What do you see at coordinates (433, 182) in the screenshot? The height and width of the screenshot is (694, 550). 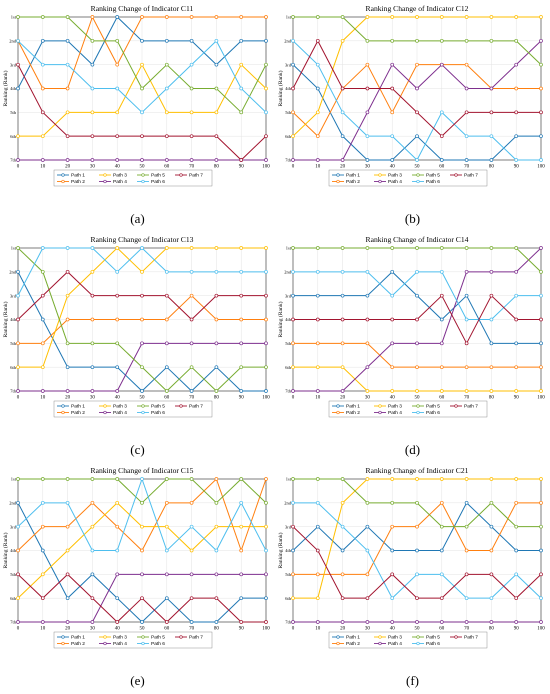 I see `legend-label: Path 6` at bounding box center [433, 182].